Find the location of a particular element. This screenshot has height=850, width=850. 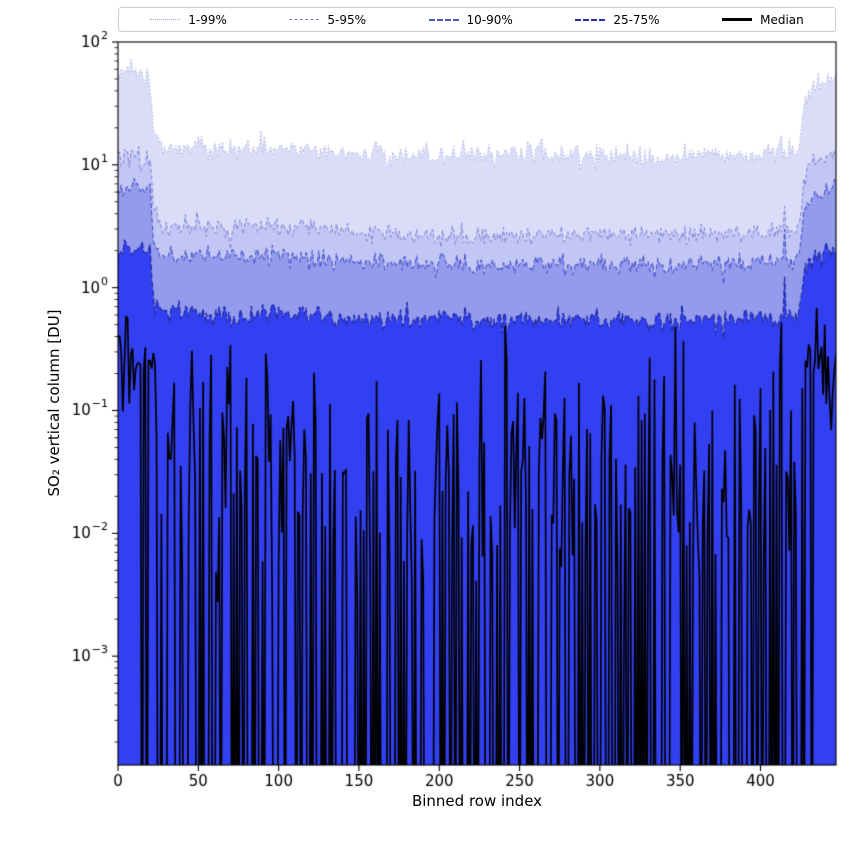

legend-item-median: Median is located at coordinates (763, 20).